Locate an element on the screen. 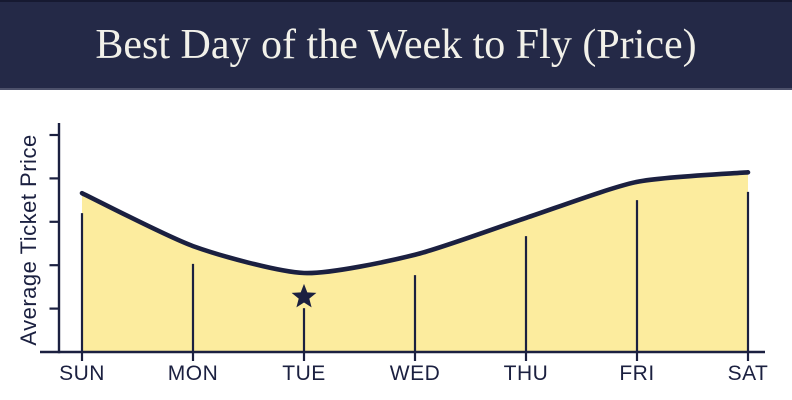  x-label-sun: SUN is located at coordinates (82, 373).